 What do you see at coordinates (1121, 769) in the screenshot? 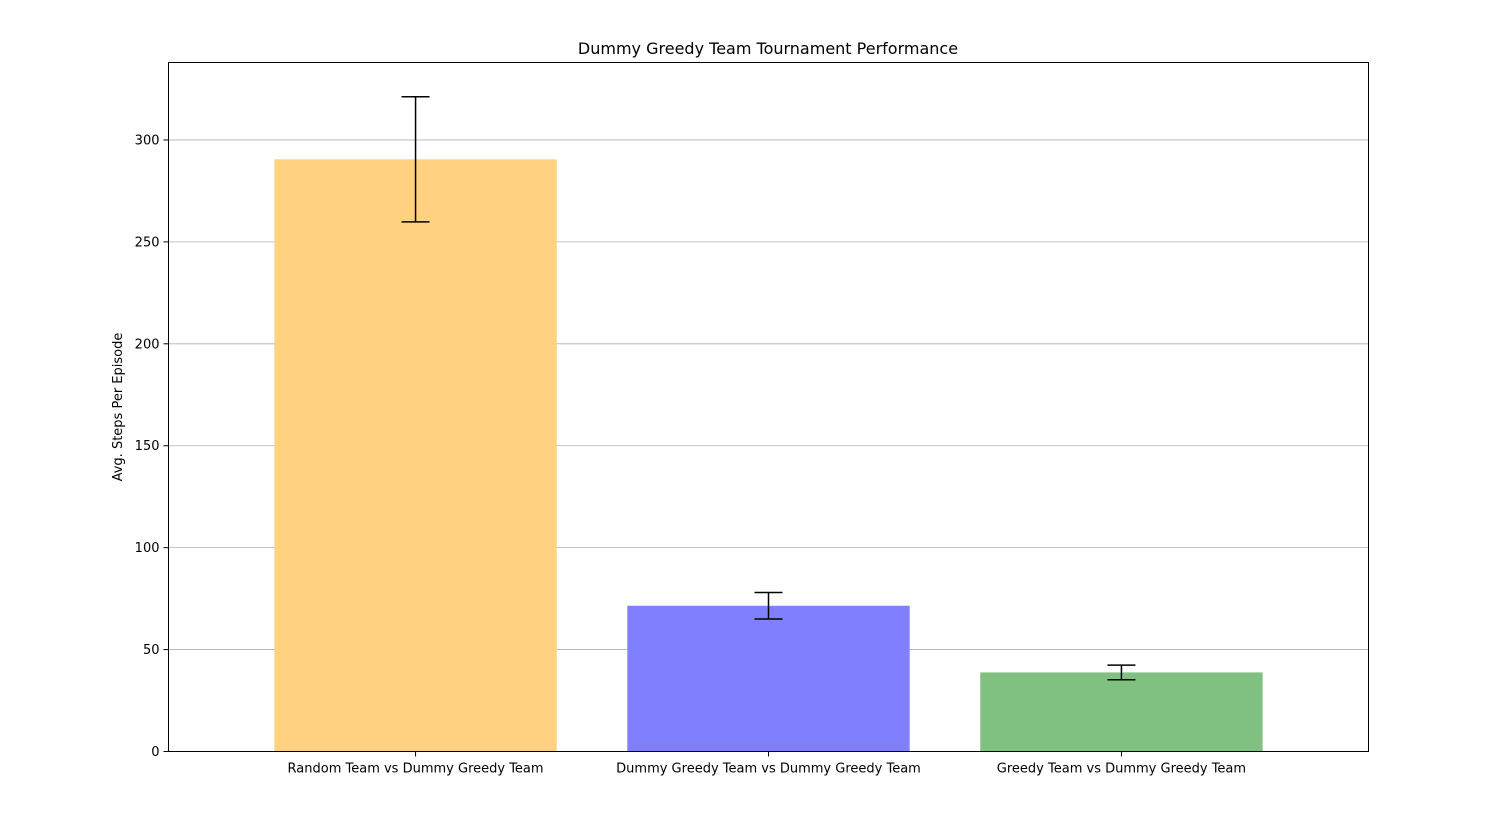
I see `x-tick-label: Greedy Team vs Dummy Greedy Team` at bounding box center [1121, 769].